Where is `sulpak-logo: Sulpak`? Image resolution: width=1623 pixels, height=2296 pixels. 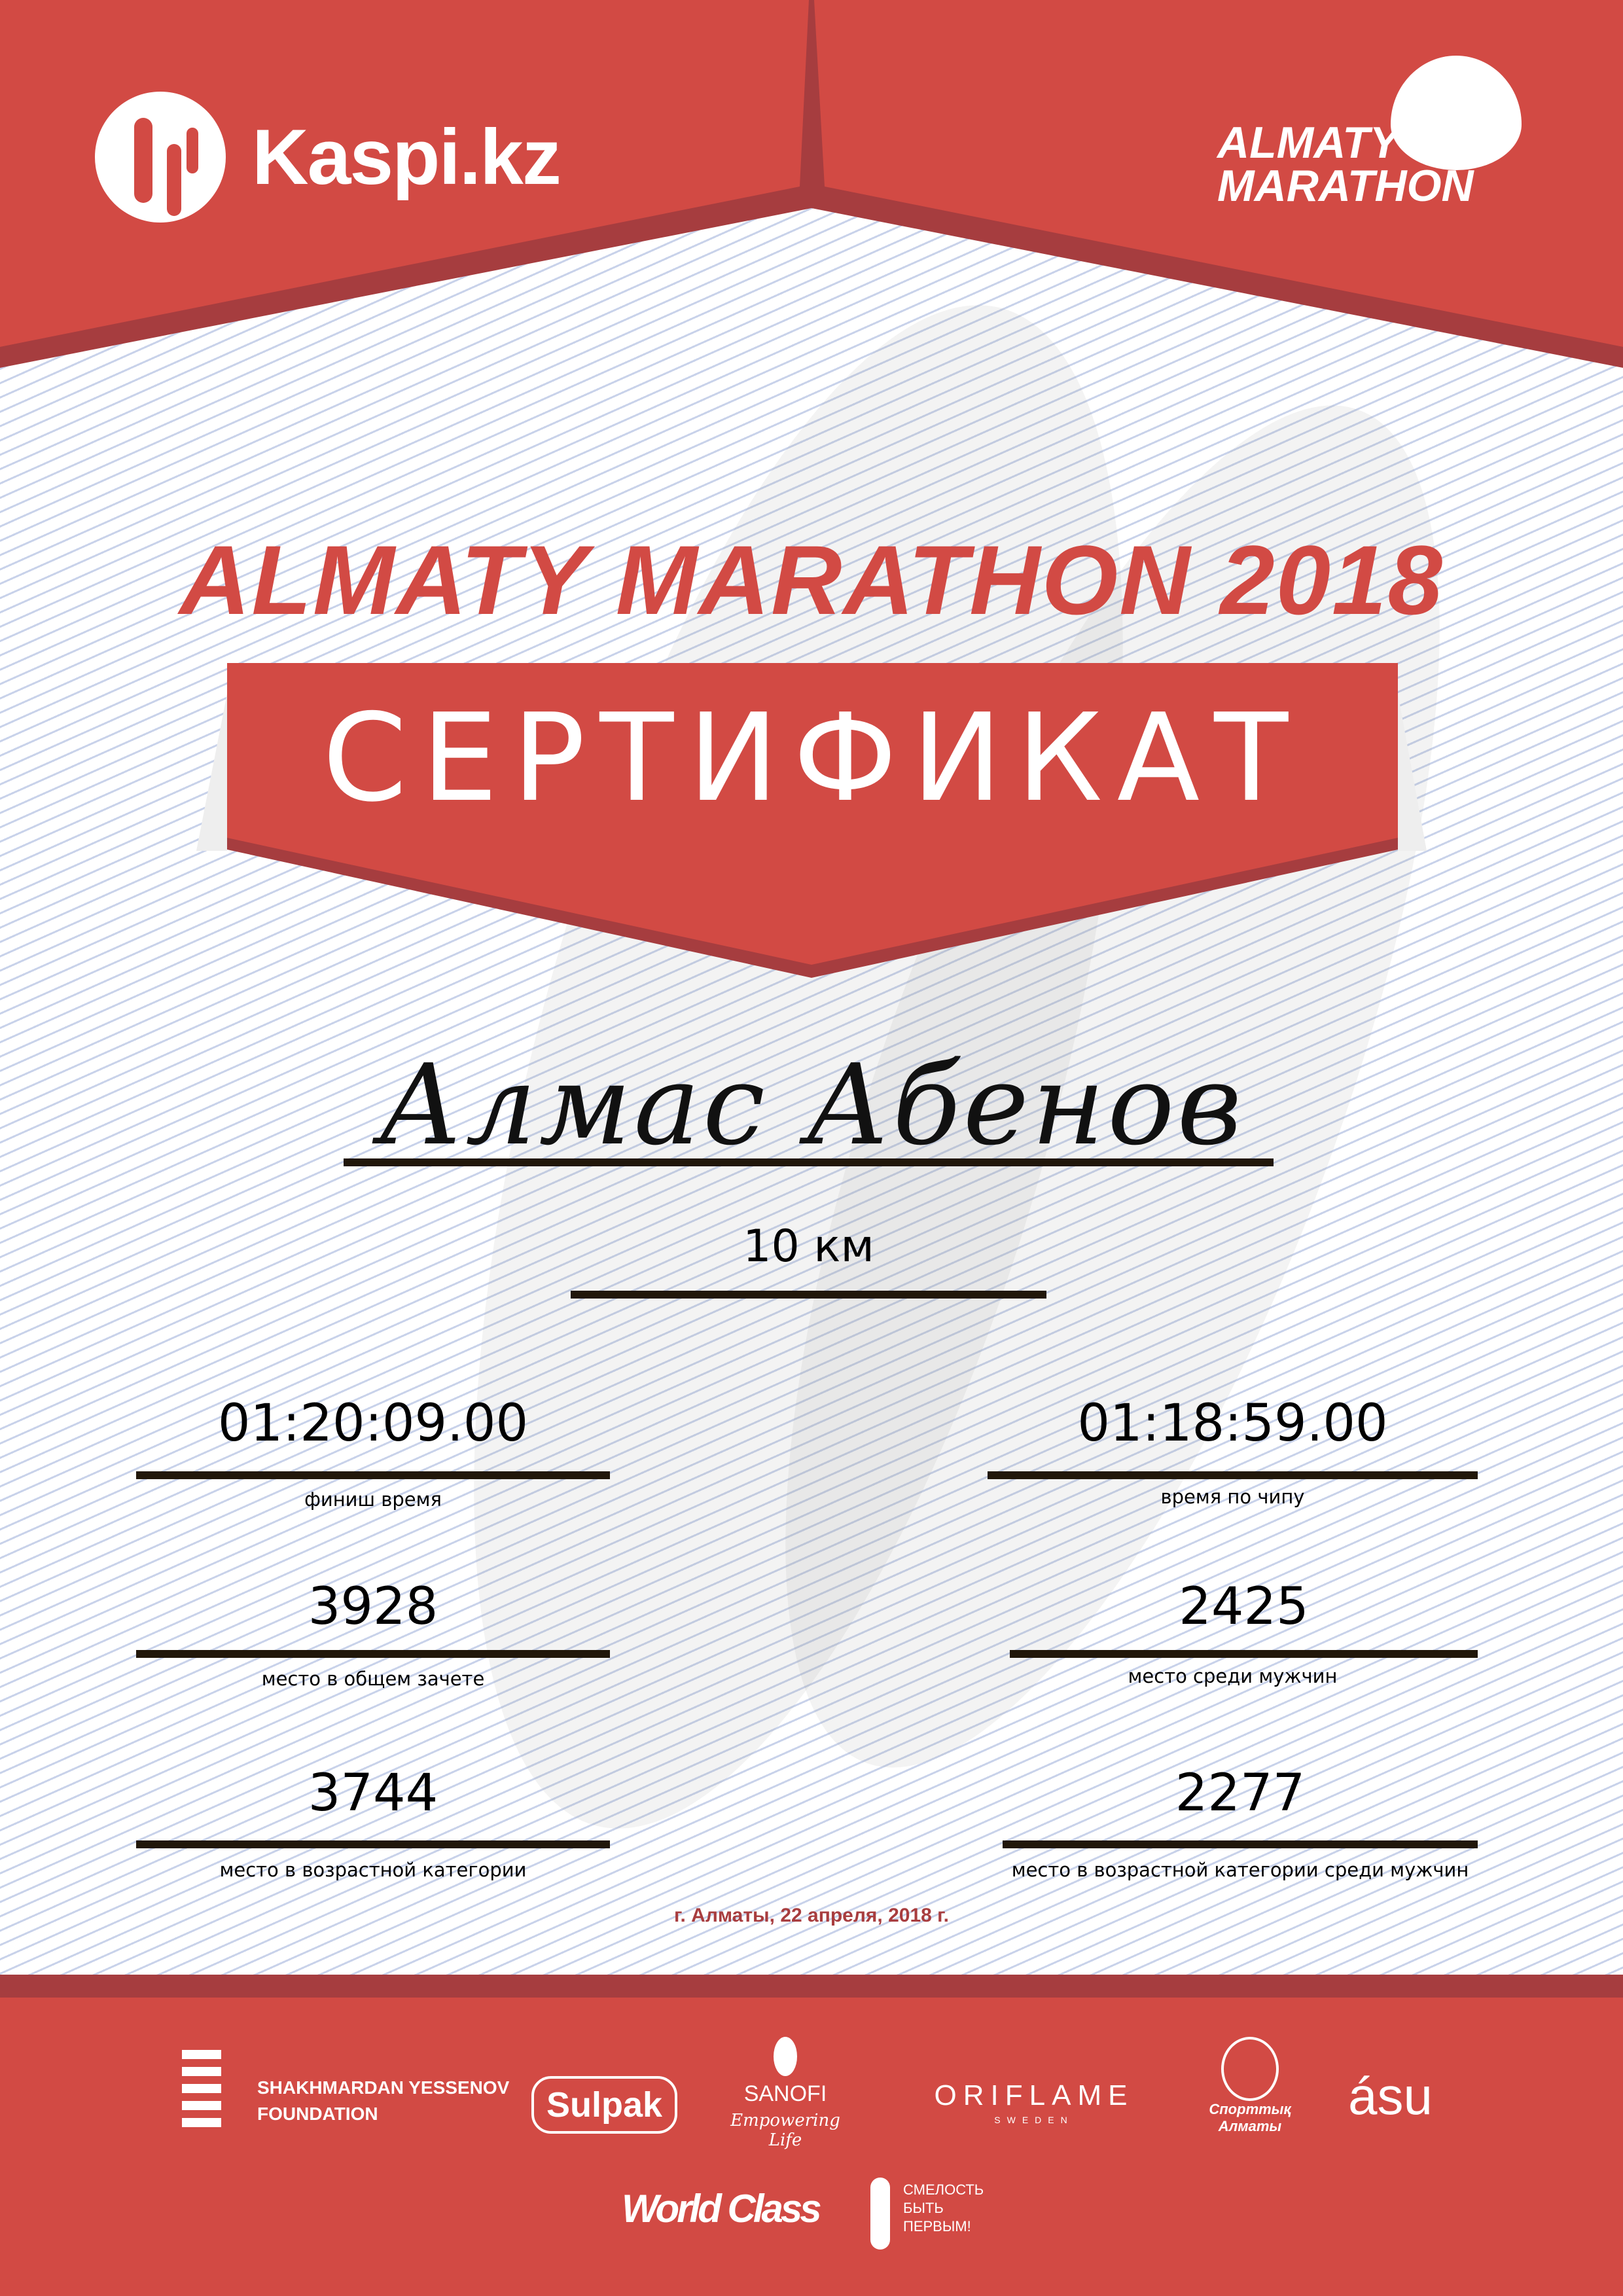 sulpak-logo: Sulpak is located at coordinates (604, 2105).